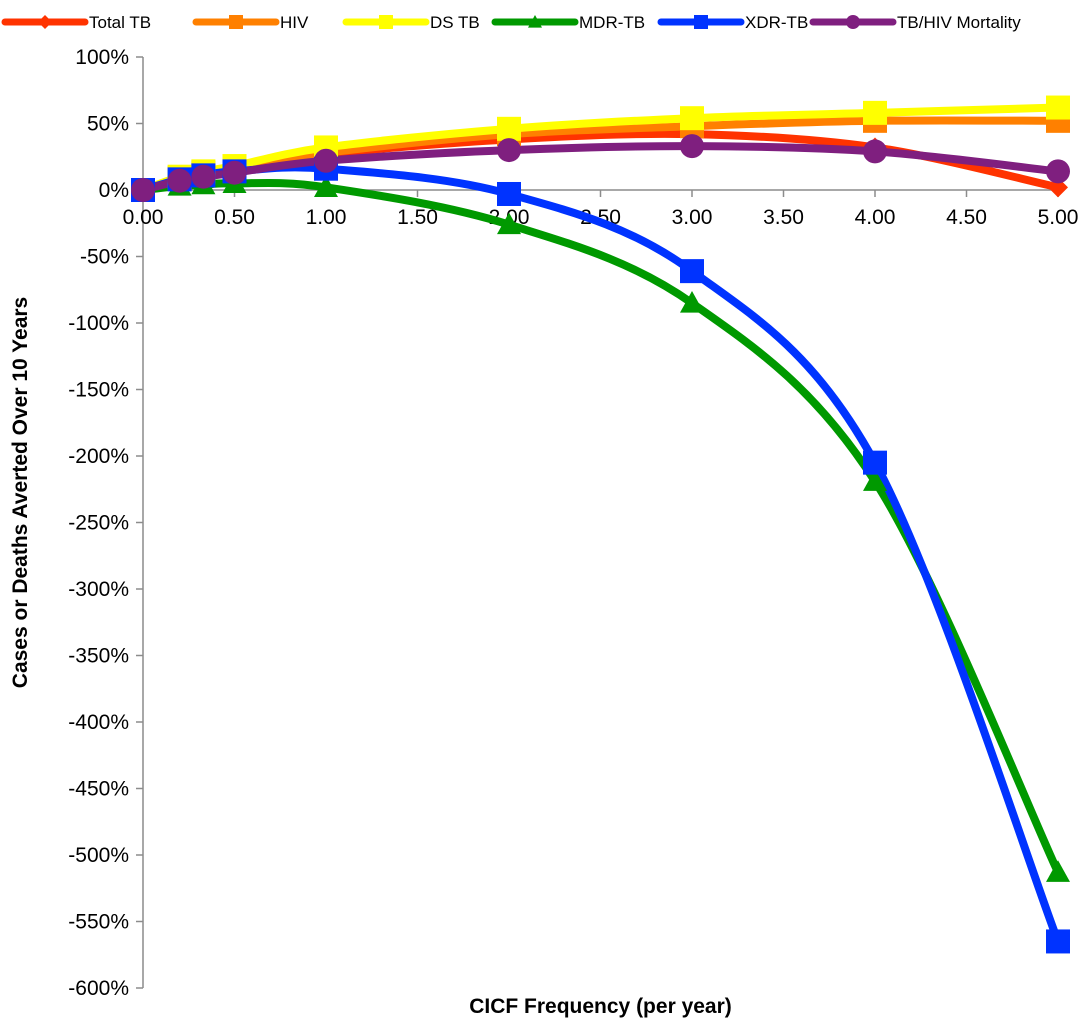  Describe the element at coordinates (98, 855) in the screenshot. I see `y-tick-label: -500%` at that location.